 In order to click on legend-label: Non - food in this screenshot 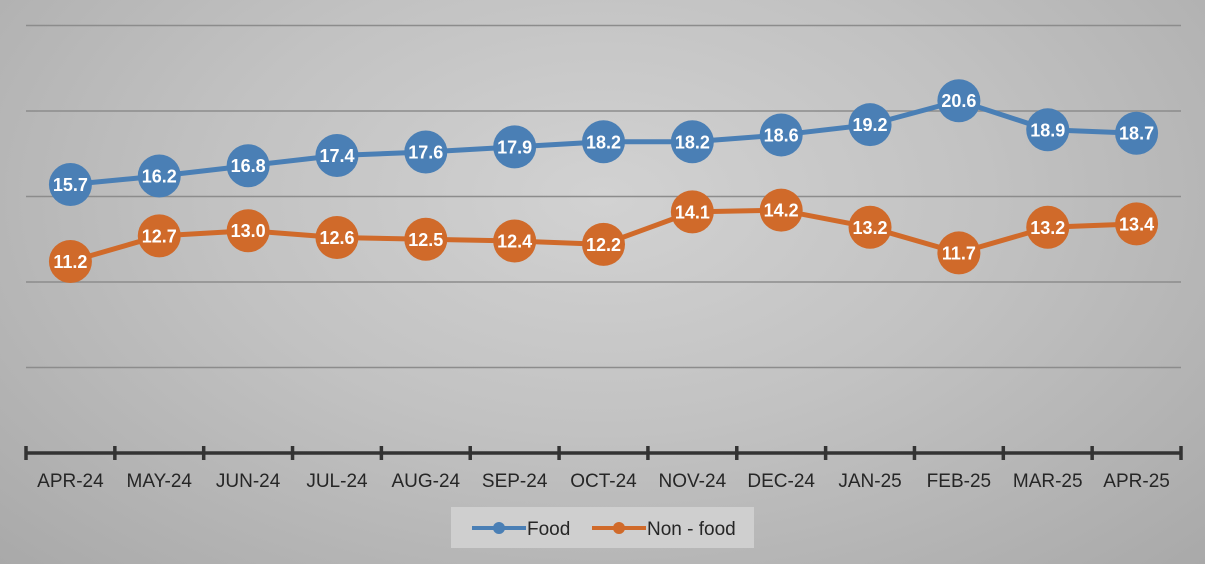, I will do `click(691, 529)`.